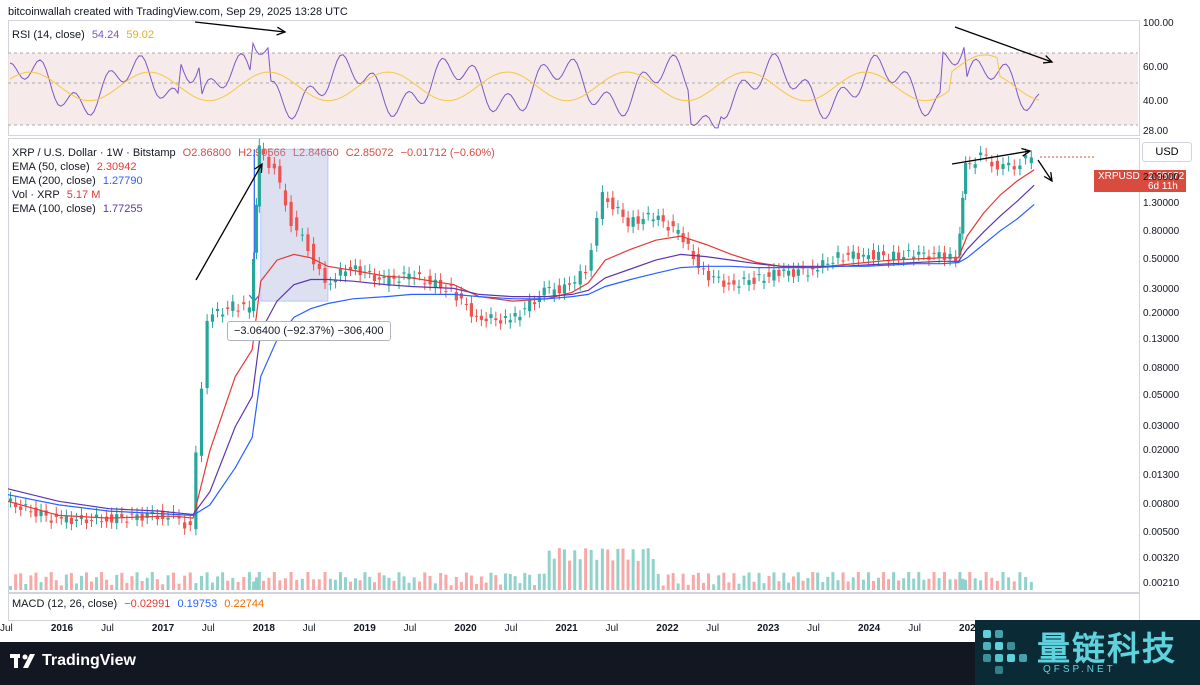 The width and height of the screenshot is (1200, 685). What do you see at coordinates (62, 628) in the screenshot?
I see `time-tick: 2016` at bounding box center [62, 628].